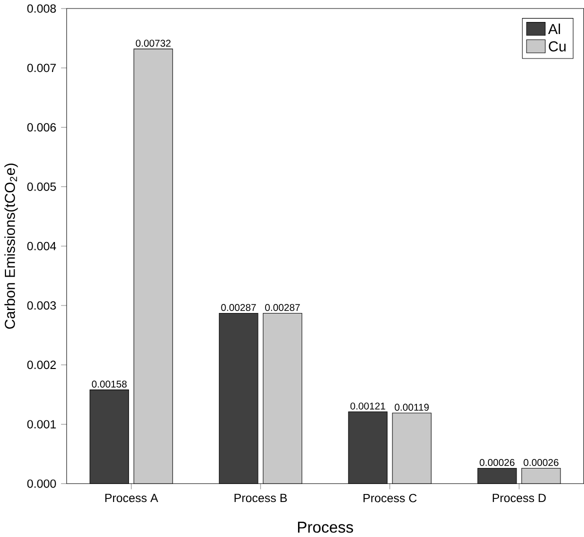  I want to click on x-axis-title: Process, so click(326, 527).